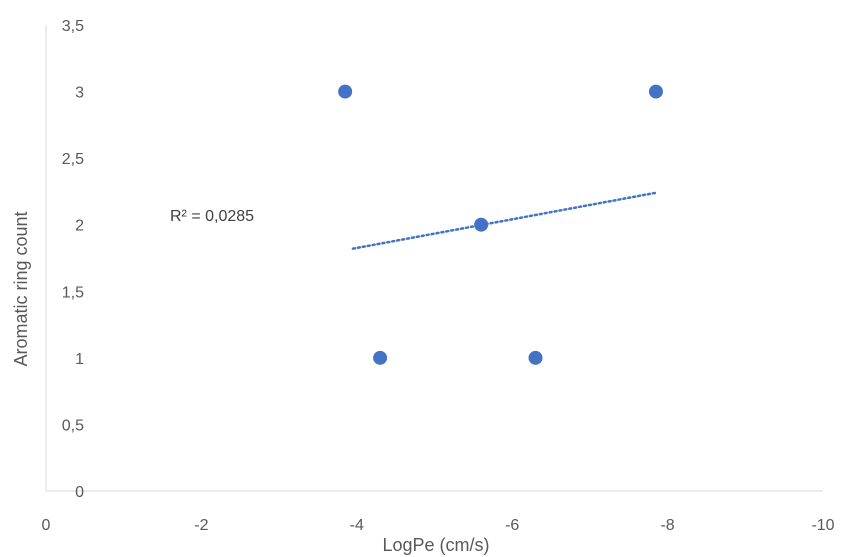 This screenshot has height=557, width=842. I want to click on y-tick-label: 3,5, so click(73, 26).